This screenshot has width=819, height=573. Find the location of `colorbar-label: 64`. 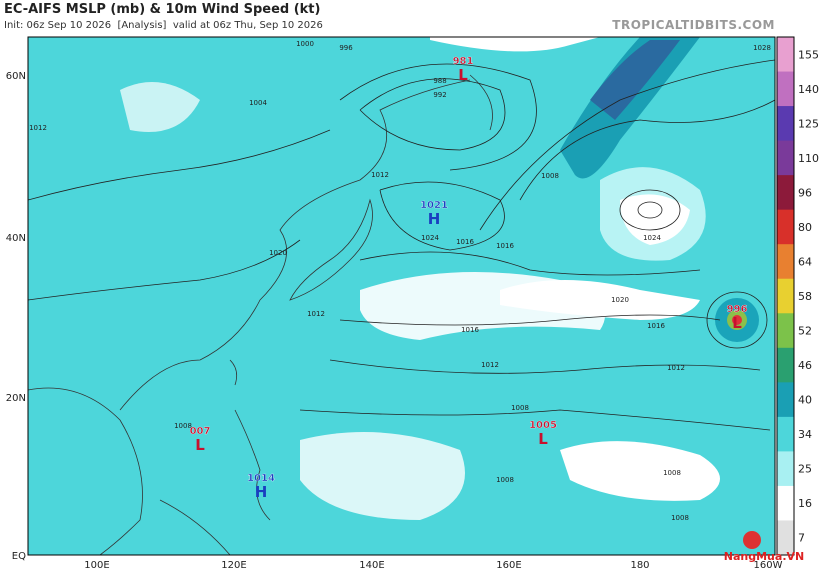

colorbar-label: 64 is located at coordinates (805, 261).